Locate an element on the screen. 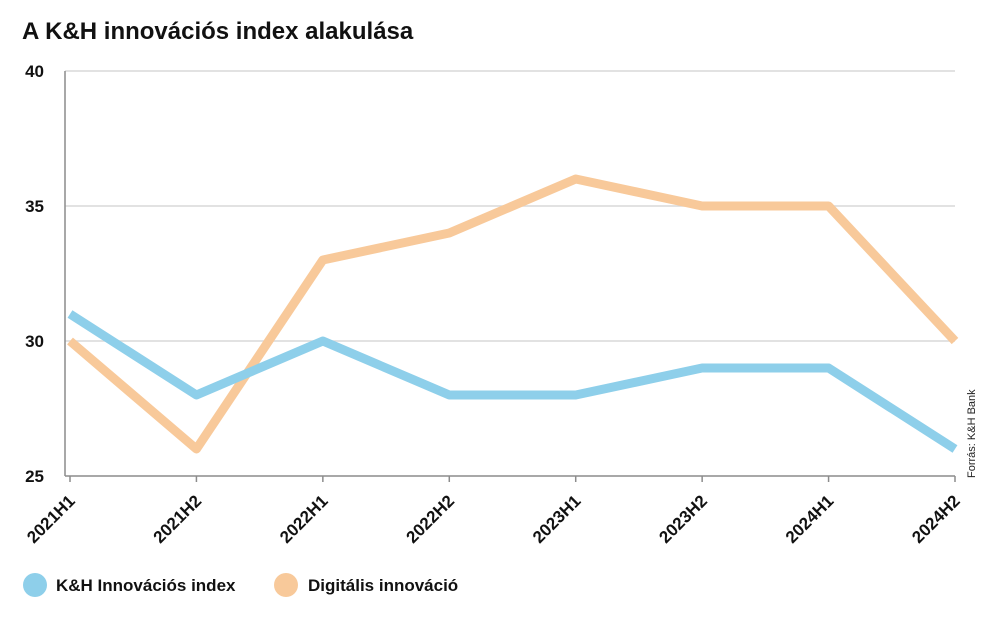 Image resolution: width=1000 pixels, height=618 pixels. x-tick-label: 2023H1 is located at coordinates (557, 519).